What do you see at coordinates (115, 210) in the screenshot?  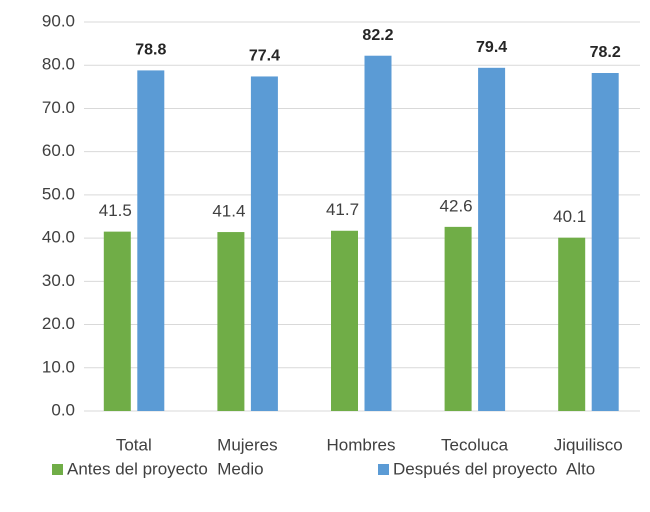 I see `data-label: 41.5` at bounding box center [115, 210].